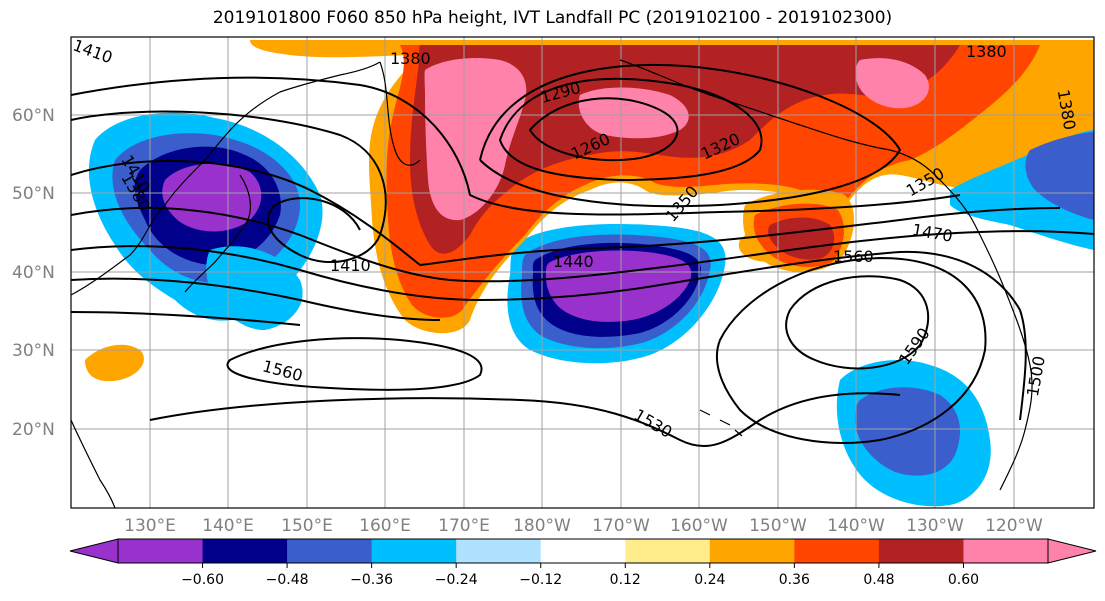  What do you see at coordinates (853, 256) in the screenshot?
I see `contour-label: 1560` at bounding box center [853, 256].